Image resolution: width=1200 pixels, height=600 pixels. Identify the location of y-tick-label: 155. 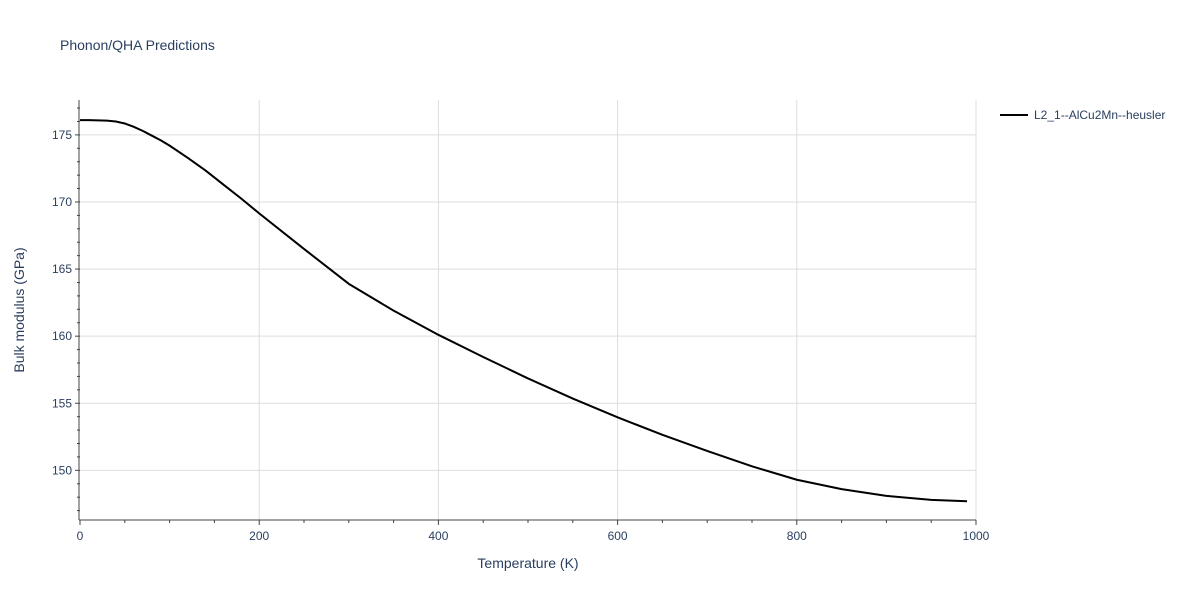
(62, 403).